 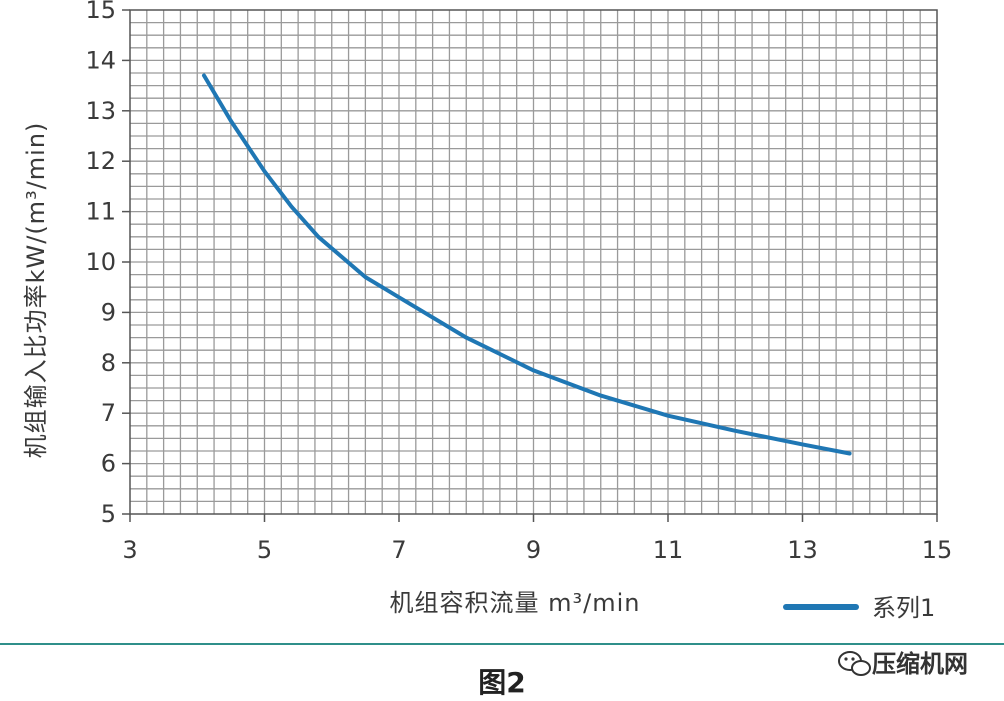 I want to click on x-tick-labels: 3 5 7 9 11 13 15, so click(x=537, y=550).